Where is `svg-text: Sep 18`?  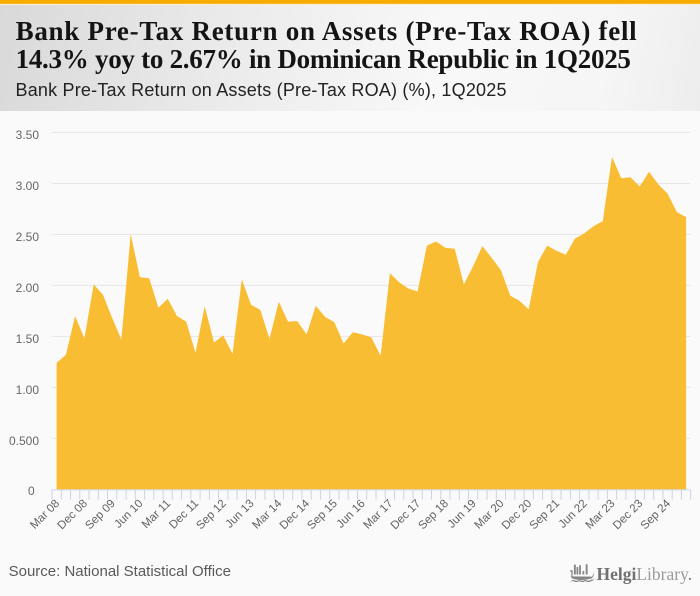
svg-text: Sep 18 is located at coordinates (433, 514).